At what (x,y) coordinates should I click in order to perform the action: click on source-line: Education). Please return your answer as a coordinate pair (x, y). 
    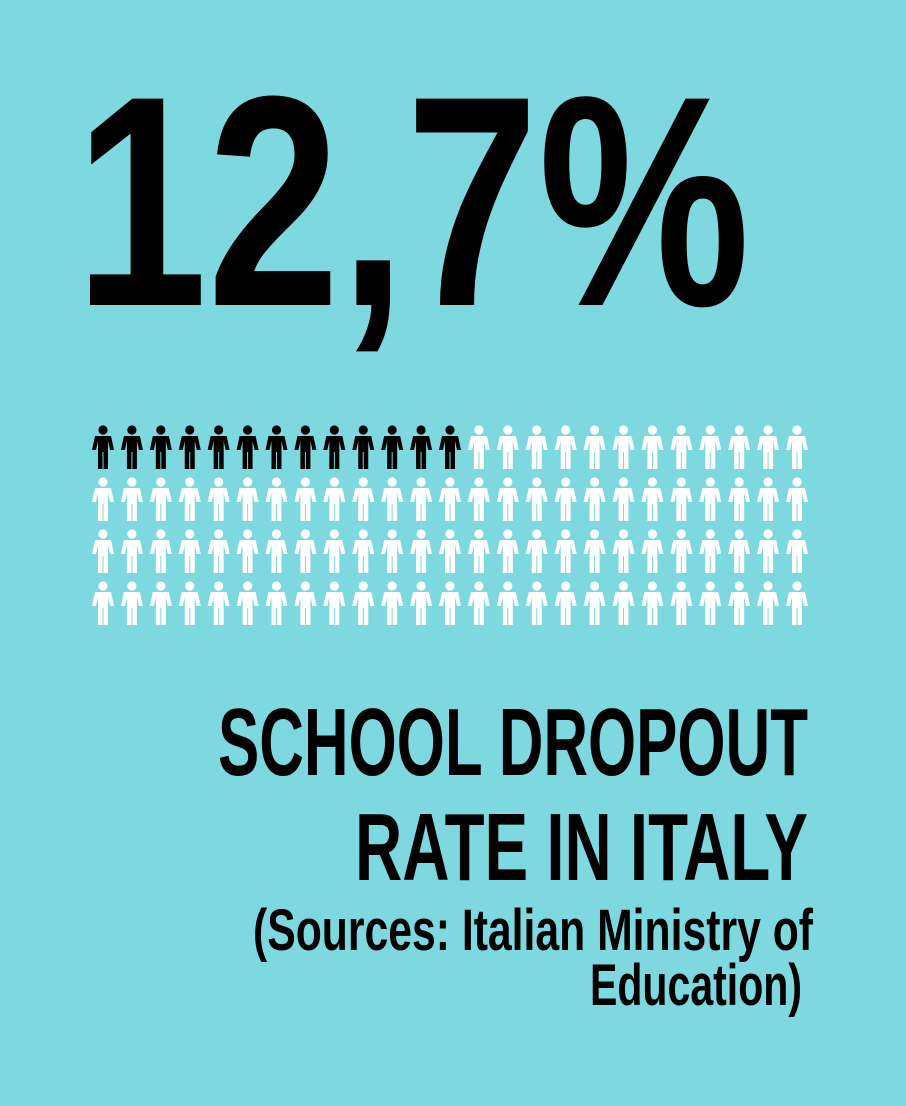
    Looking at the image, I should click on (696, 985).